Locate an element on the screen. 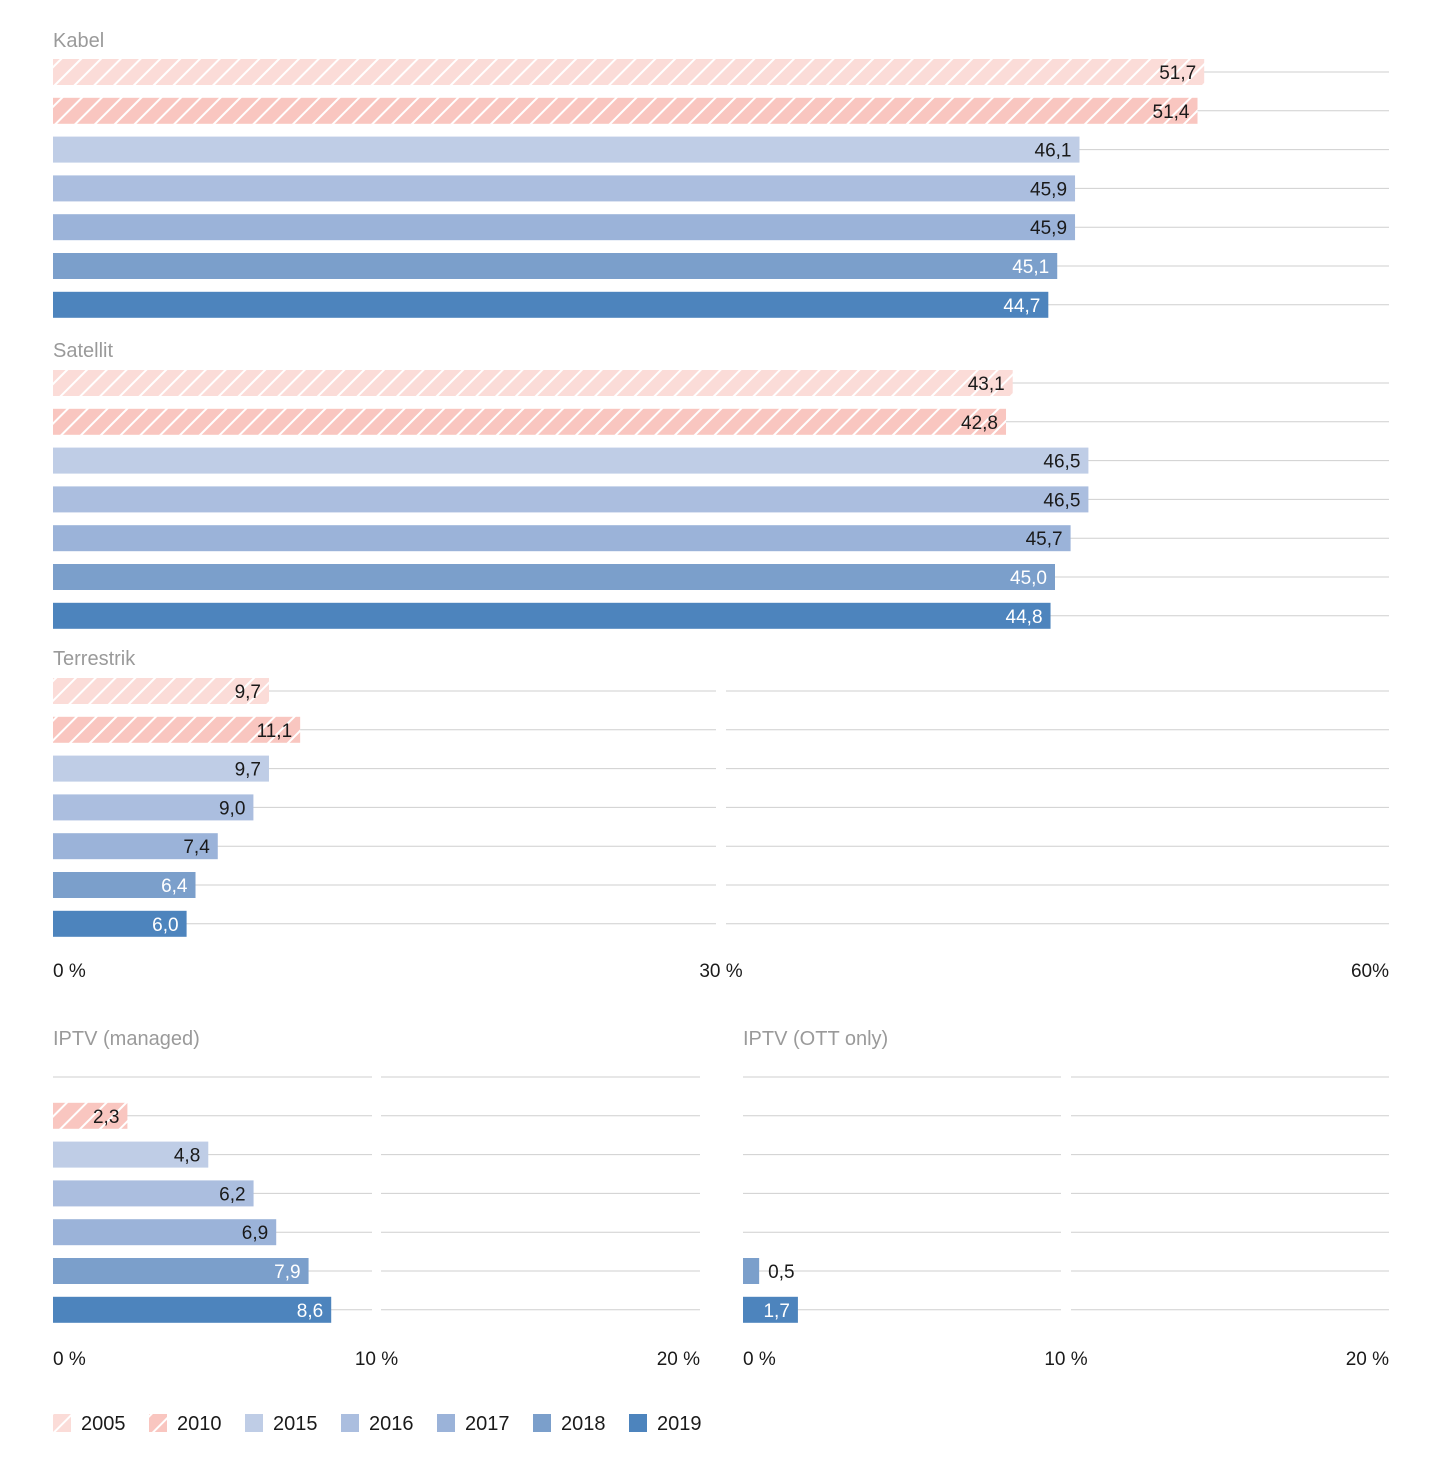 Image resolution: width=1440 pixels, height=1470 pixels. value-label-terrestrik-2005: 9,7 is located at coordinates (248, 692).